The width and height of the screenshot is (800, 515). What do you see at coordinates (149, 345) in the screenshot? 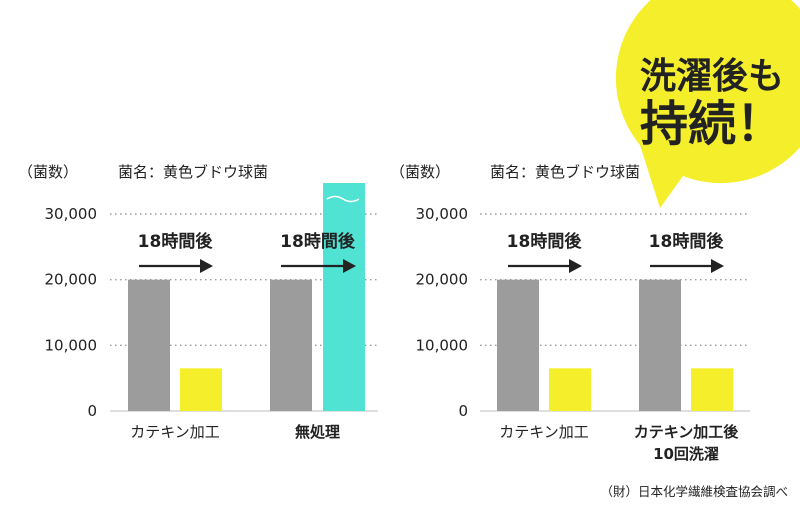
I see `chart1-bar-1-before` at bounding box center [149, 345].